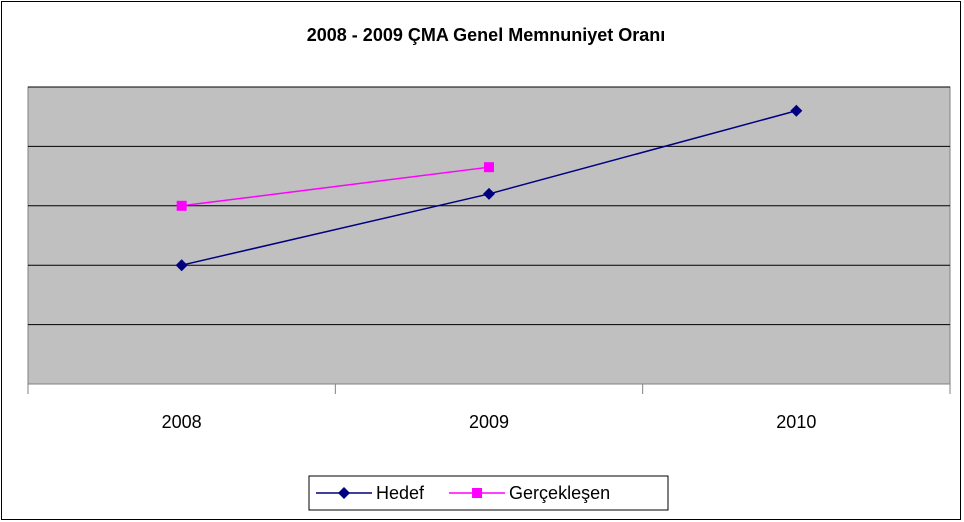 This screenshot has width=964, height=522. I want to click on x-tick-label: 2008, so click(182, 422).